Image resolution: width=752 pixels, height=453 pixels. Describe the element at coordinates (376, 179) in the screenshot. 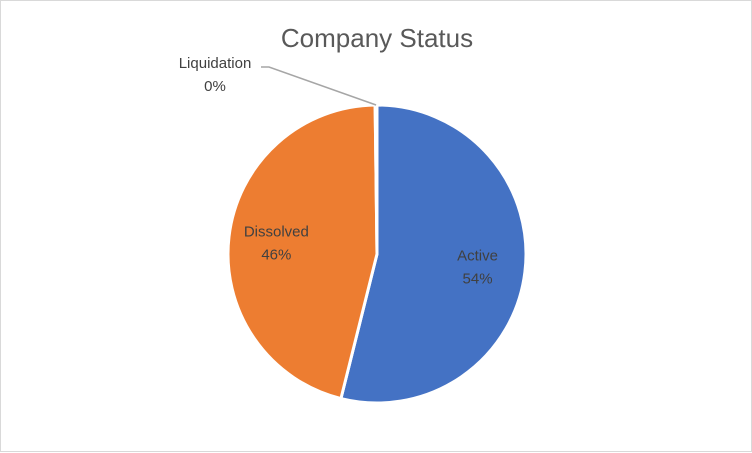

I see `pie-slice-liquidation` at that location.